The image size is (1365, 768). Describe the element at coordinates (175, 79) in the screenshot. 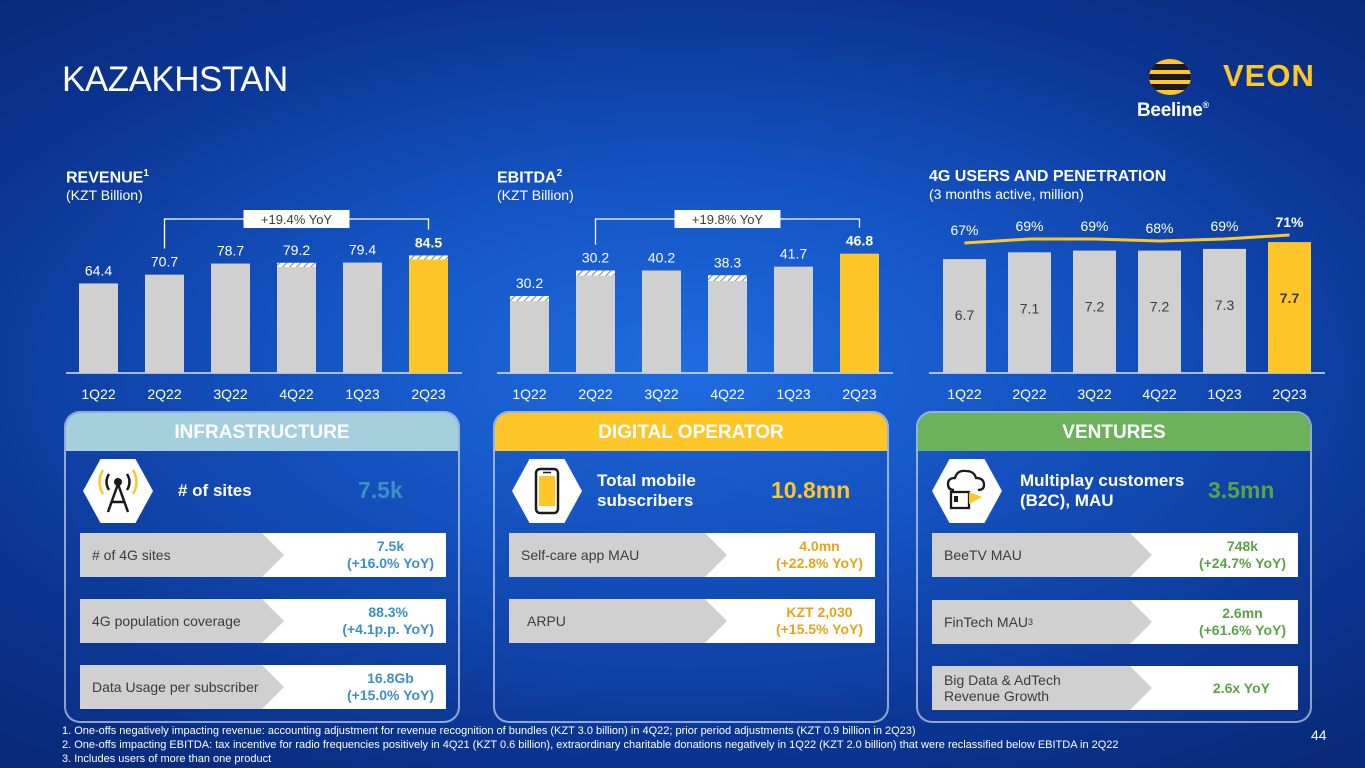

I see `page-title: KAZAKHSTAN` at that location.